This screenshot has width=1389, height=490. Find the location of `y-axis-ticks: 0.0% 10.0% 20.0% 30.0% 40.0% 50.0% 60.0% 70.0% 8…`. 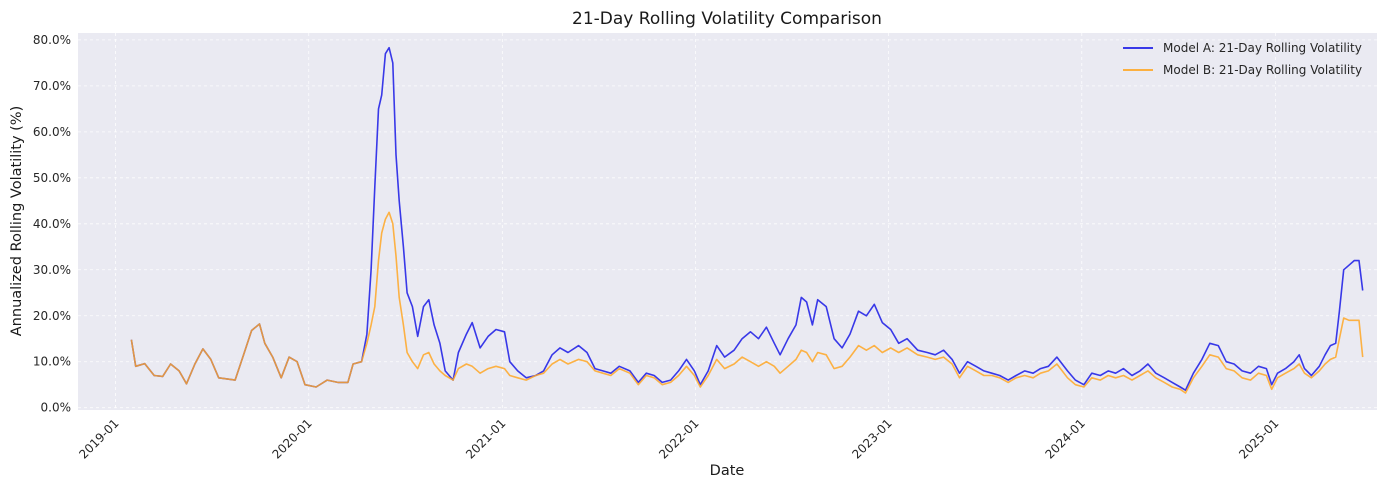

y-axis-ticks: 0.0% 10.0% 20.0% 30.0% 40.0% 50.0% 60.0% 70.0% 8… is located at coordinates (52, 224).